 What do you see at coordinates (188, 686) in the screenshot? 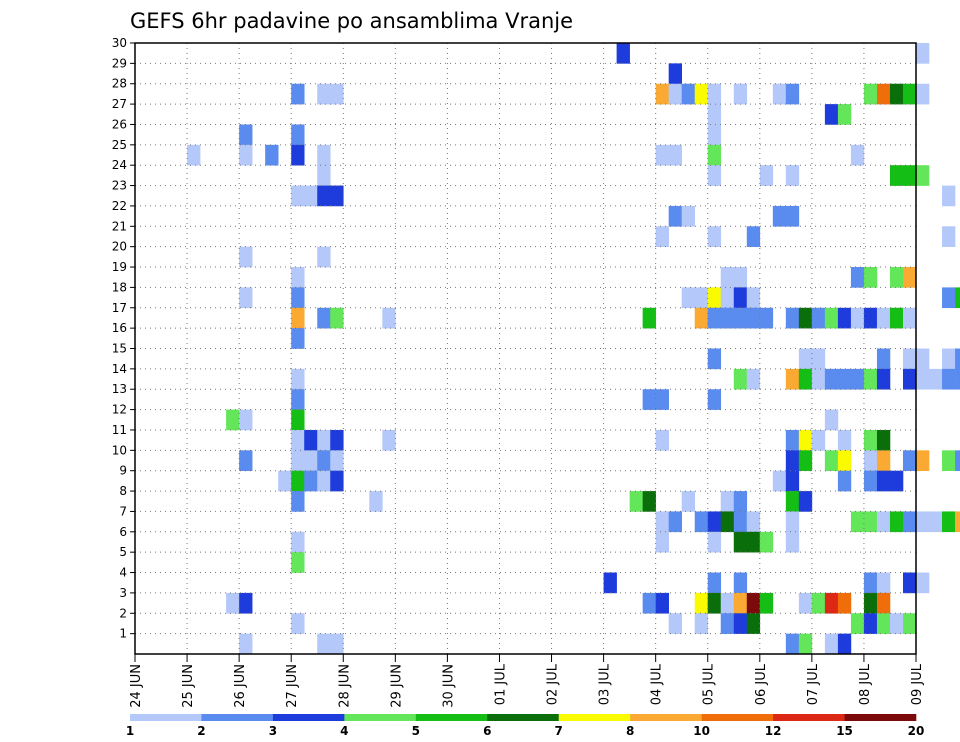
I see `x-tick-label: 25 JUN` at bounding box center [188, 686].